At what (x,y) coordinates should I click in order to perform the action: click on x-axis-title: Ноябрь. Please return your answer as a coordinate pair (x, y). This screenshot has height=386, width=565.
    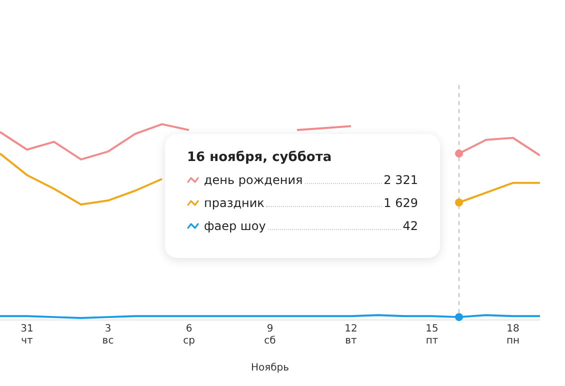
    Looking at the image, I should click on (270, 368).